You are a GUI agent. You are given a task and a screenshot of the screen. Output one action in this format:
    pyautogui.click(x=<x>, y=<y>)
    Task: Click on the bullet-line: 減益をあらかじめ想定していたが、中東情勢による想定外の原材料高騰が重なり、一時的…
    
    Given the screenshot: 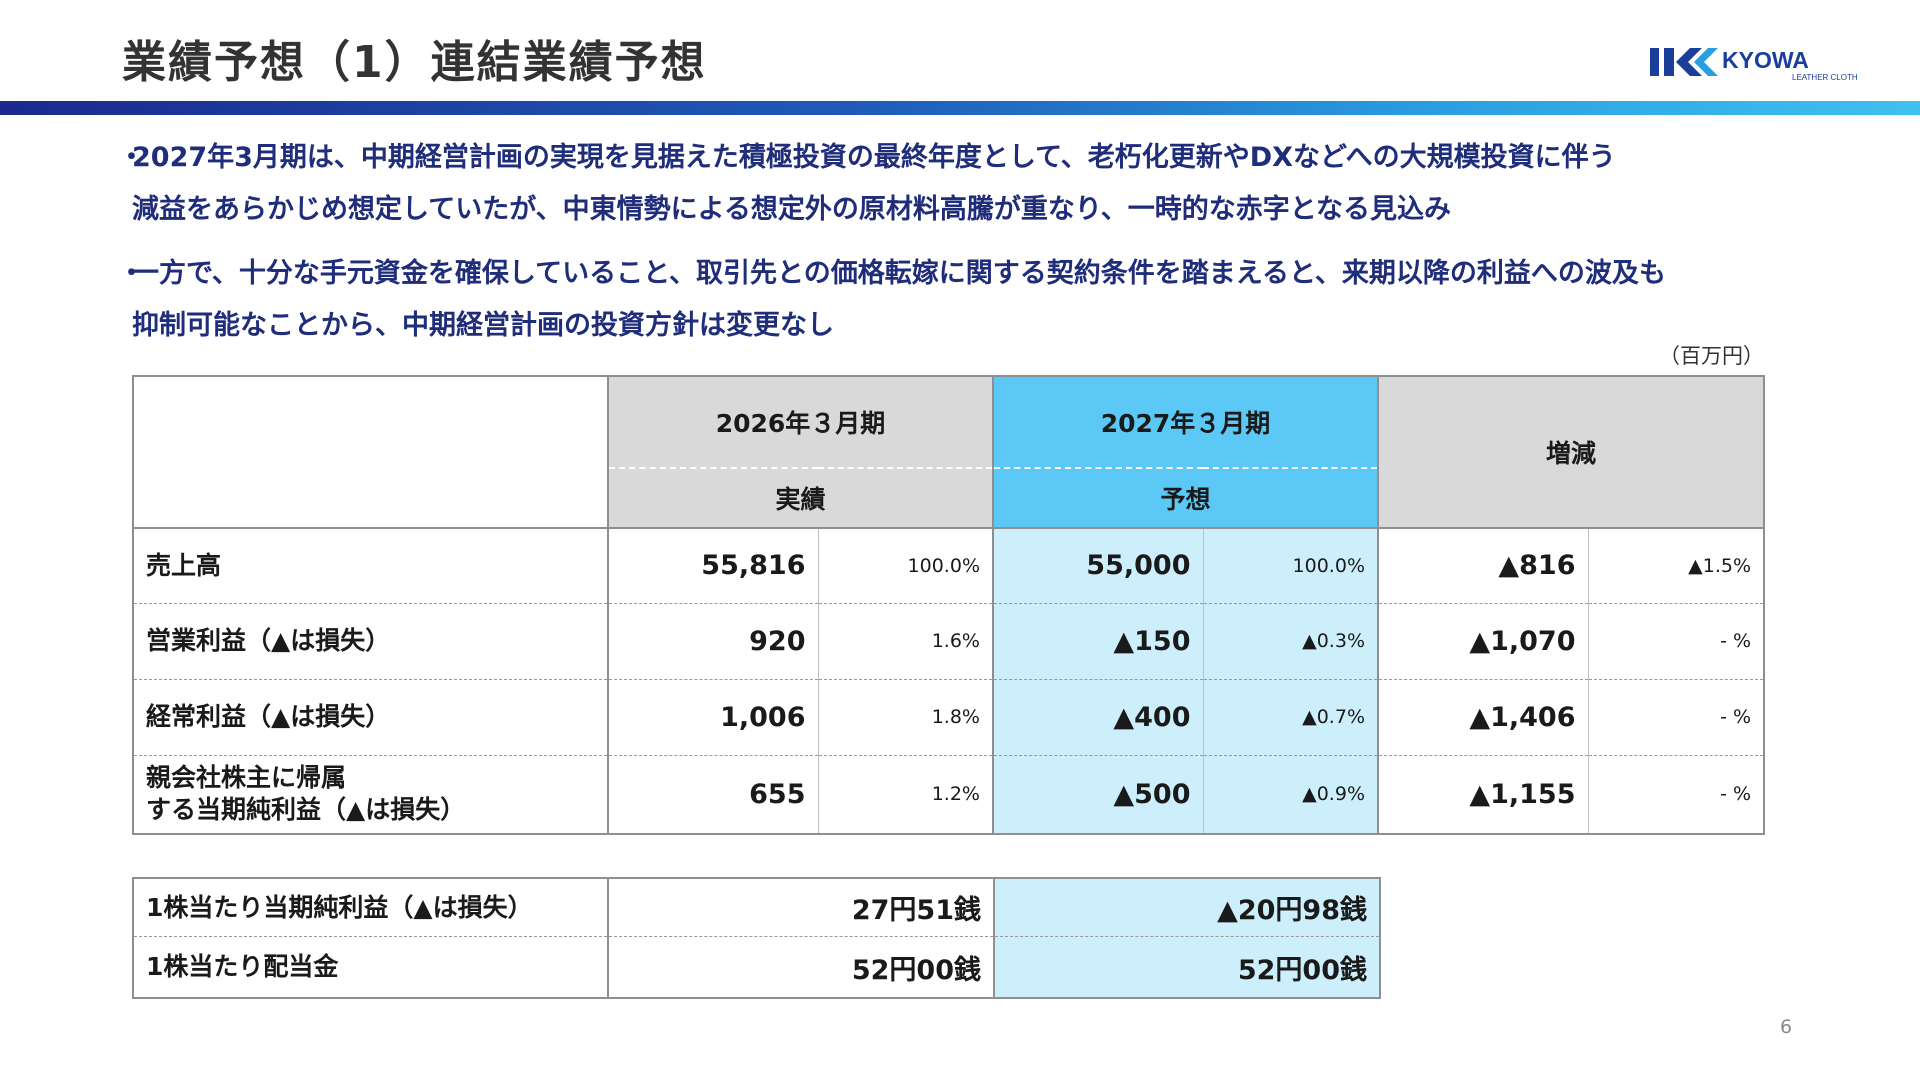 What is the action you would take?
    pyautogui.click(x=791, y=209)
    